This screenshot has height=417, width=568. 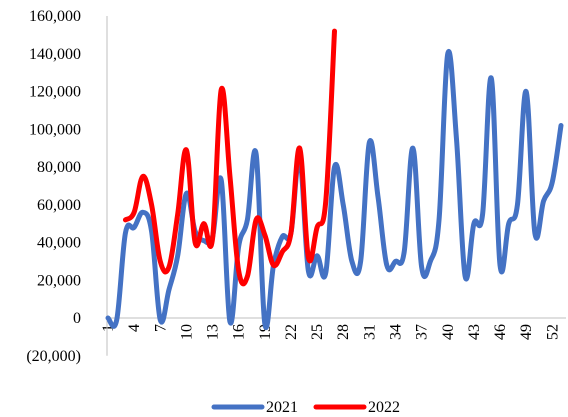 I want to click on y-tick-label: 80,000, so click(x=59, y=167).